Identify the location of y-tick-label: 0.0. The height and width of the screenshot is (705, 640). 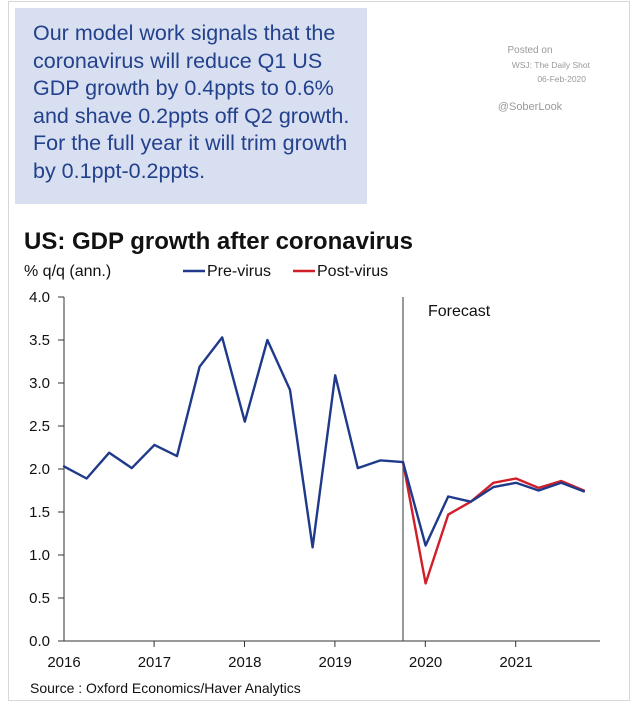
(39, 641).